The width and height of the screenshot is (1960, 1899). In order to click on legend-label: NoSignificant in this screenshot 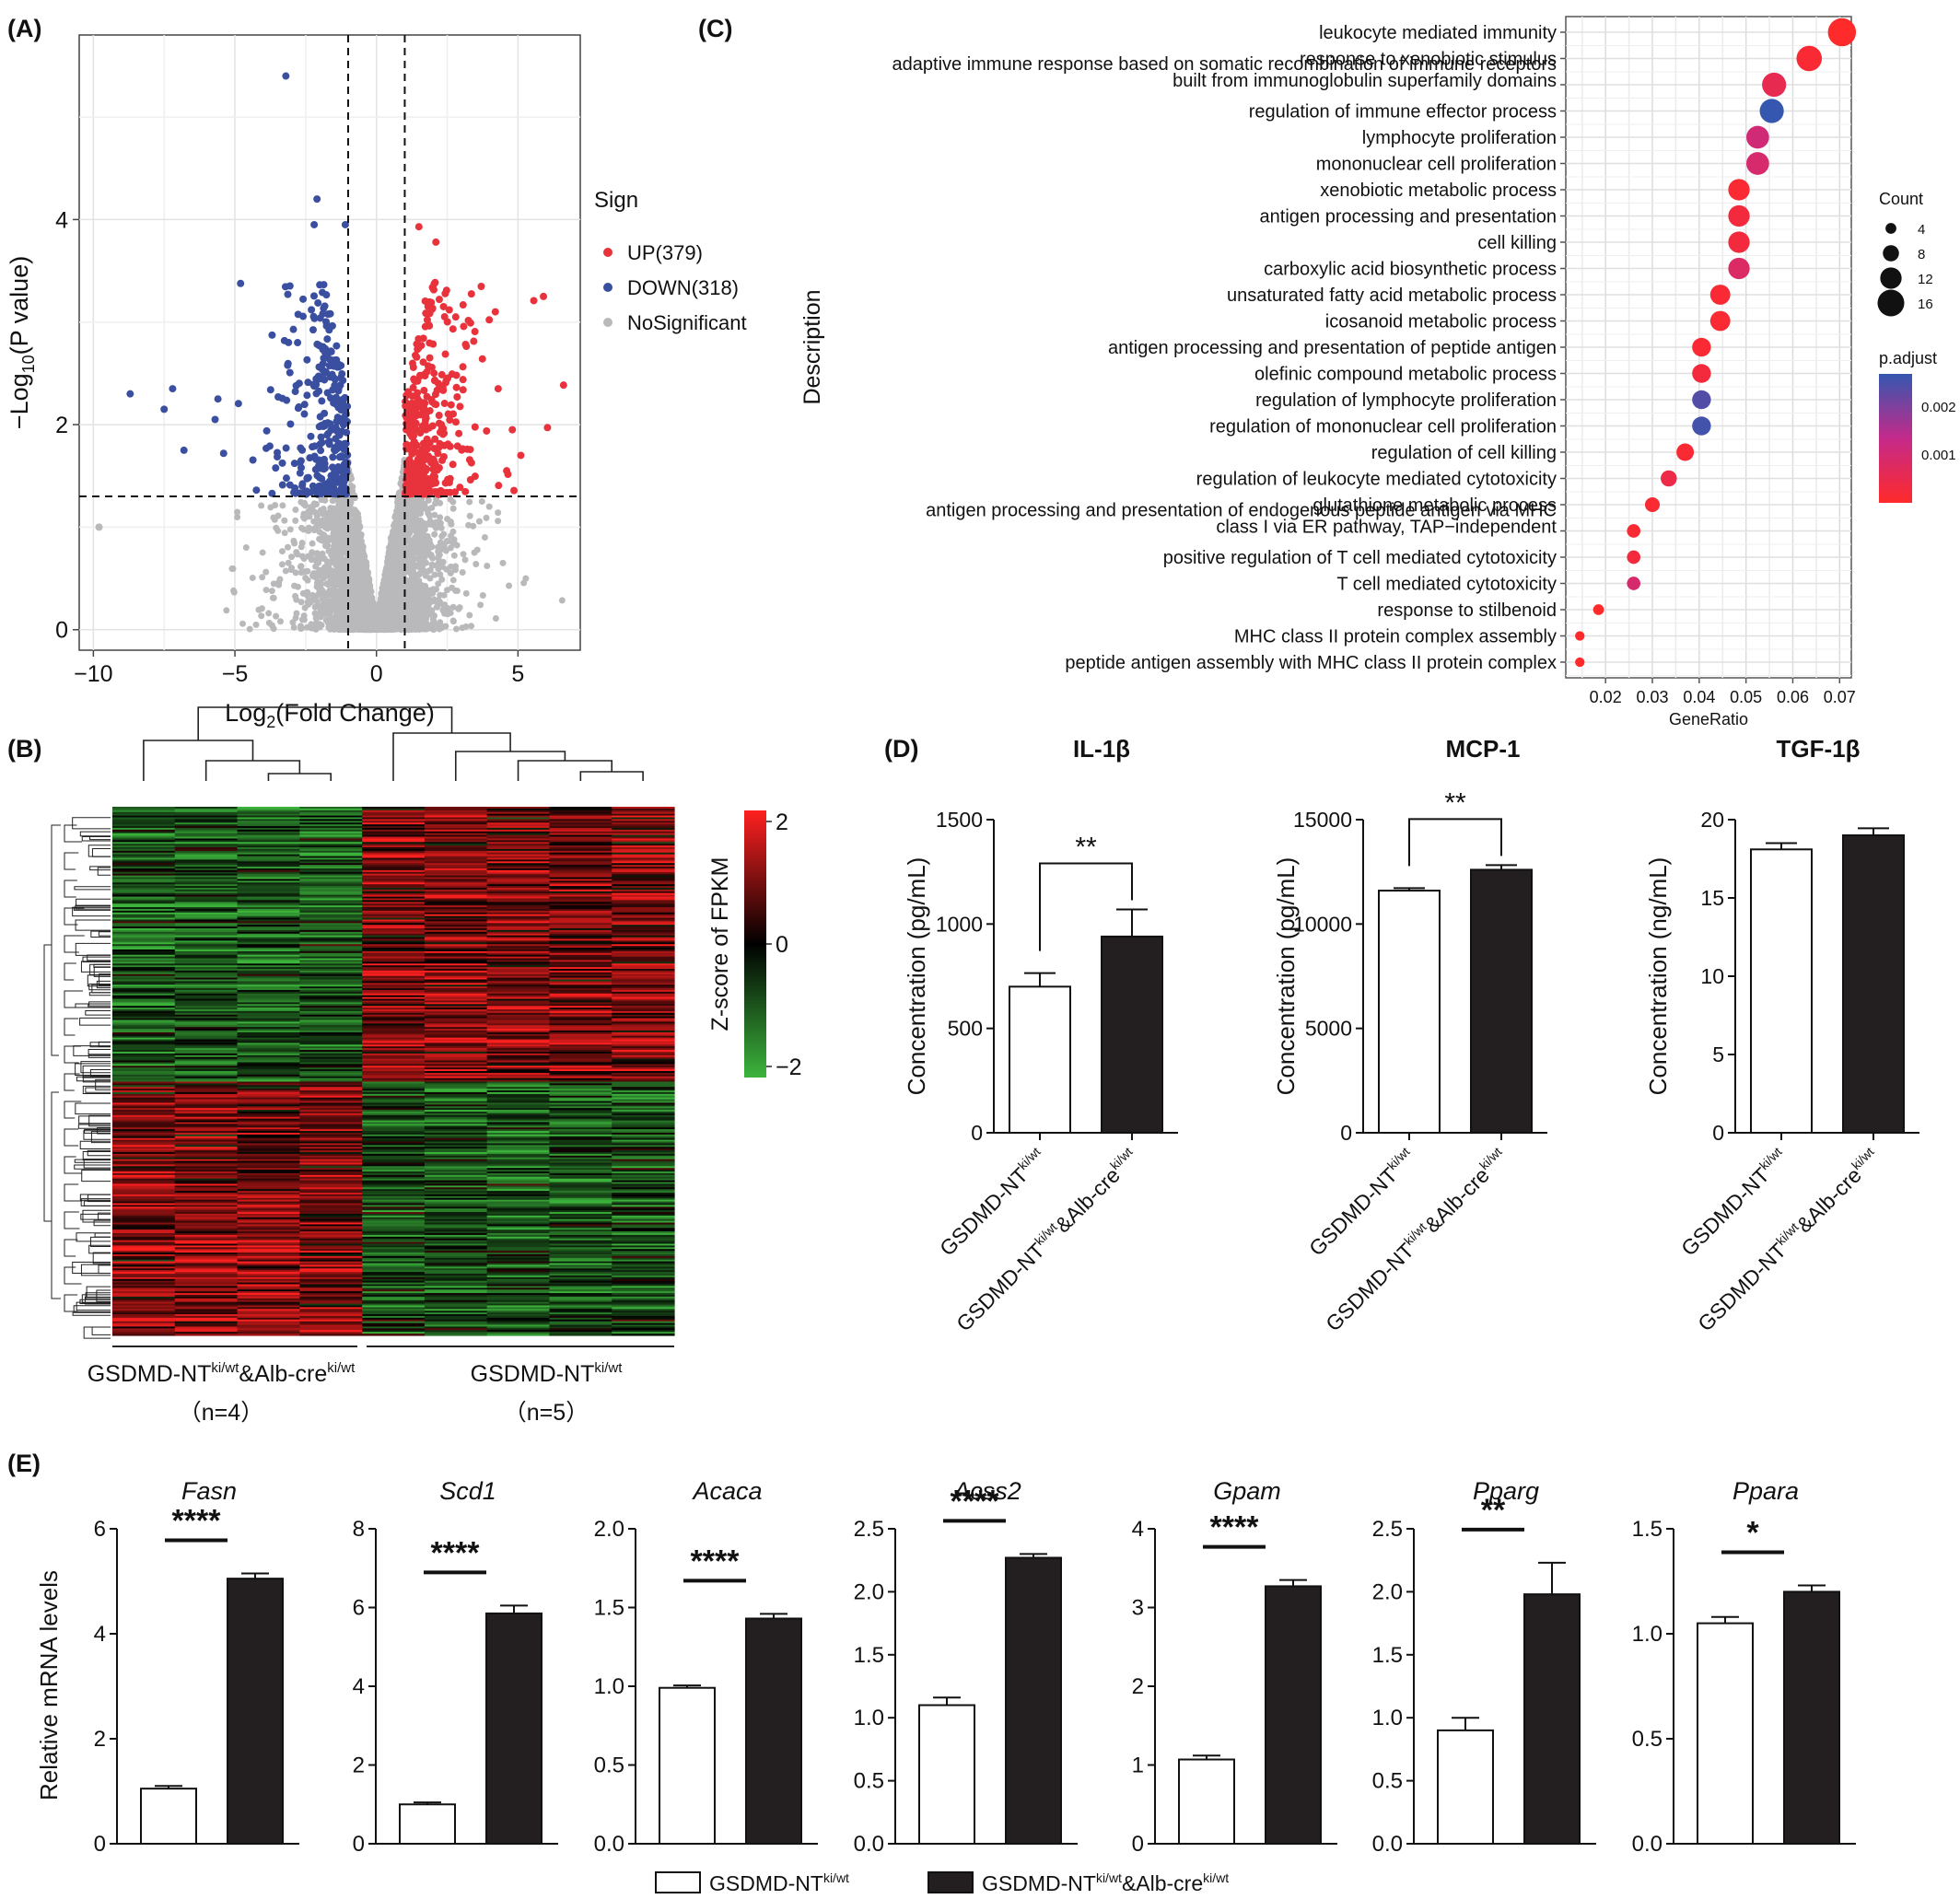, I will do `click(687, 323)`.